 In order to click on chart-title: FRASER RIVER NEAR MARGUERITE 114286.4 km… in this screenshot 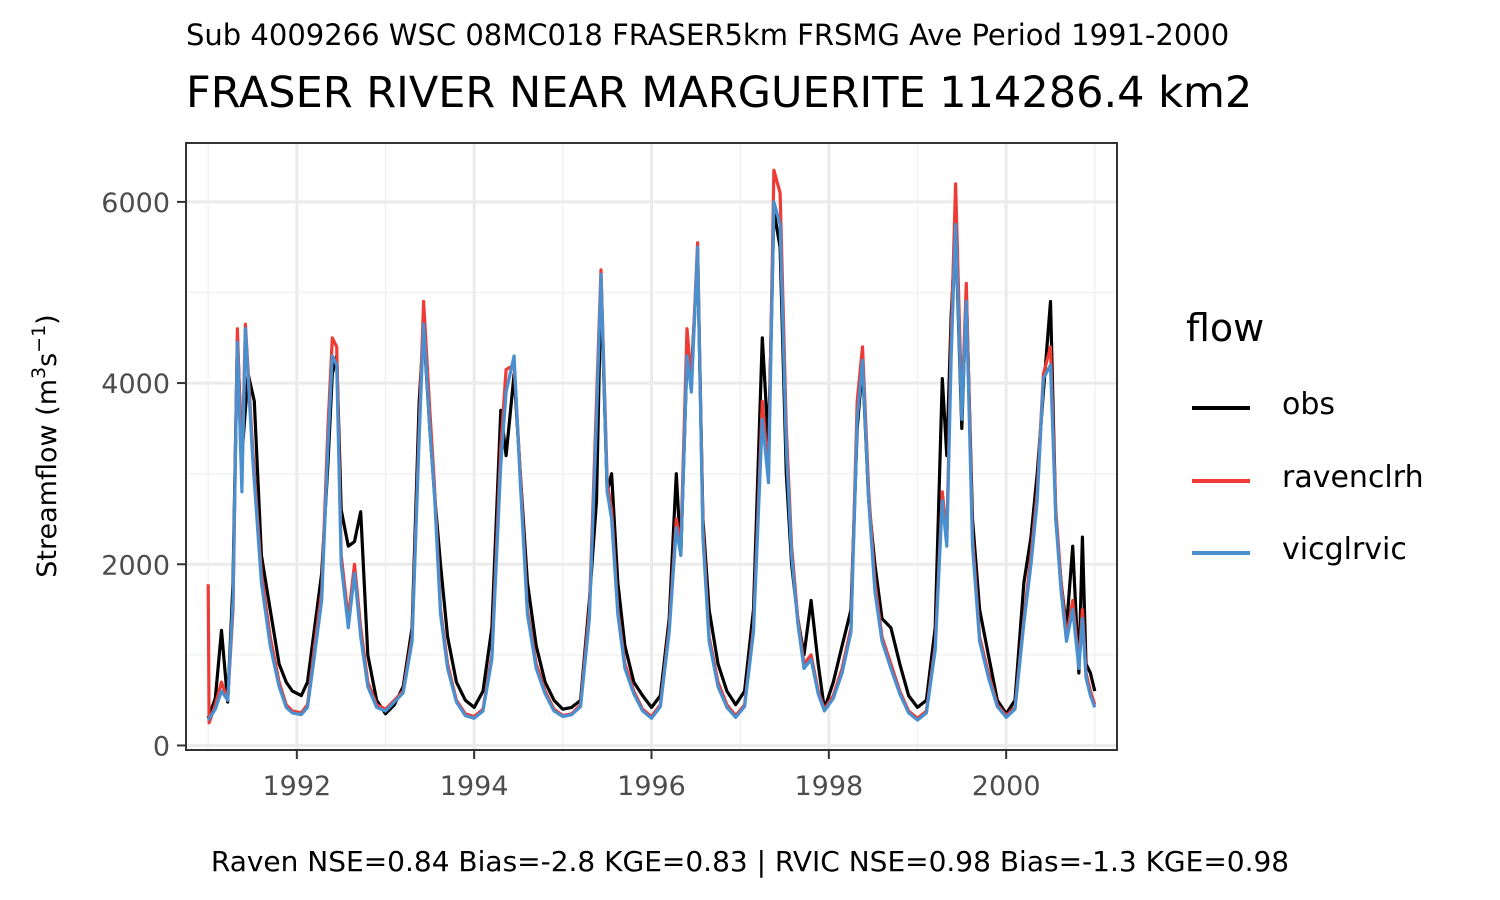, I will do `click(719, 93)`.